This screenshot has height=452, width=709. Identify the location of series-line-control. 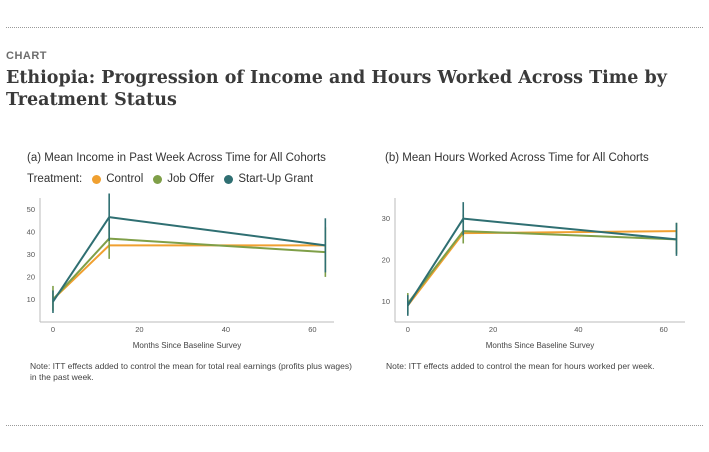
(189, 272).